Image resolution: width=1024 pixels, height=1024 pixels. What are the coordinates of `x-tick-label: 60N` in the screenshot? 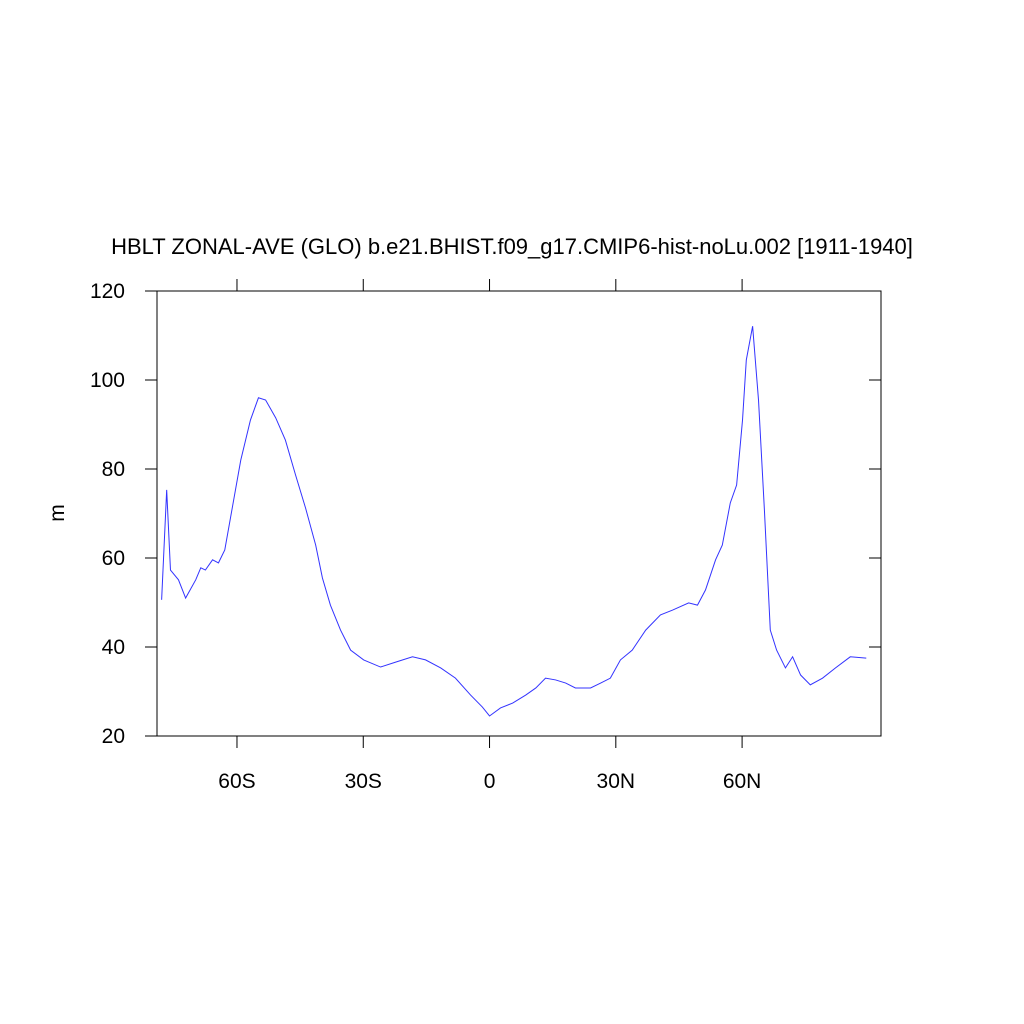 It's located at (742, 781).